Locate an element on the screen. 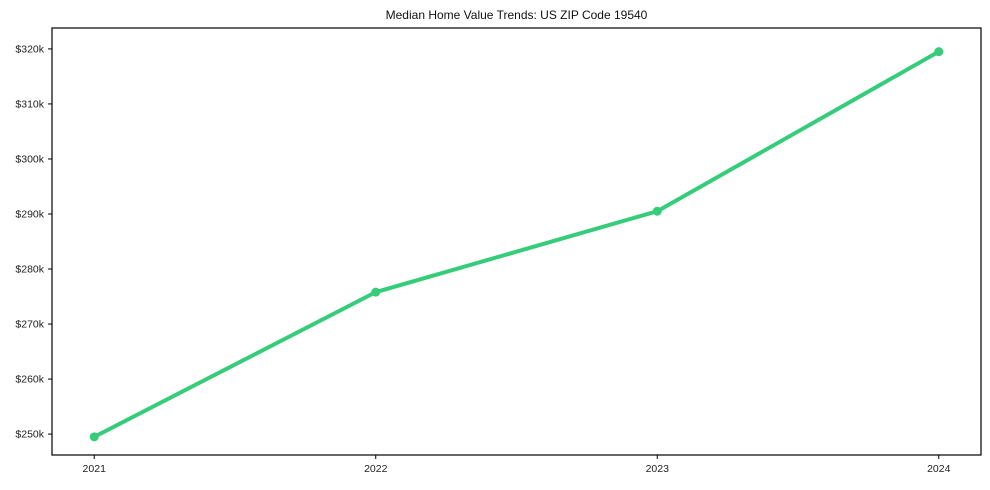 This screenshot has width=990, height=490. y-axis-tick-label: $260k is located at coordinates (29, 380).